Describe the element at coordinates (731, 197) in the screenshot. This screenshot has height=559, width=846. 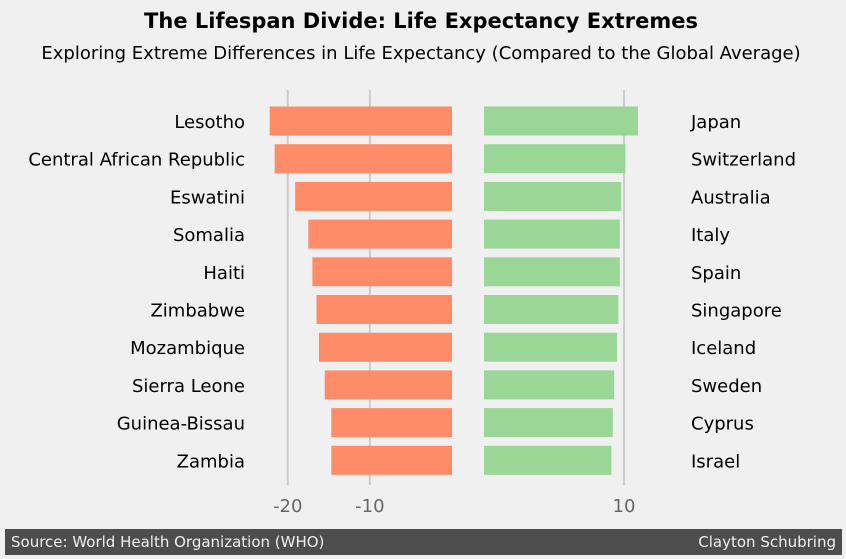
I see `category-label-right-2: Australia` at that location.